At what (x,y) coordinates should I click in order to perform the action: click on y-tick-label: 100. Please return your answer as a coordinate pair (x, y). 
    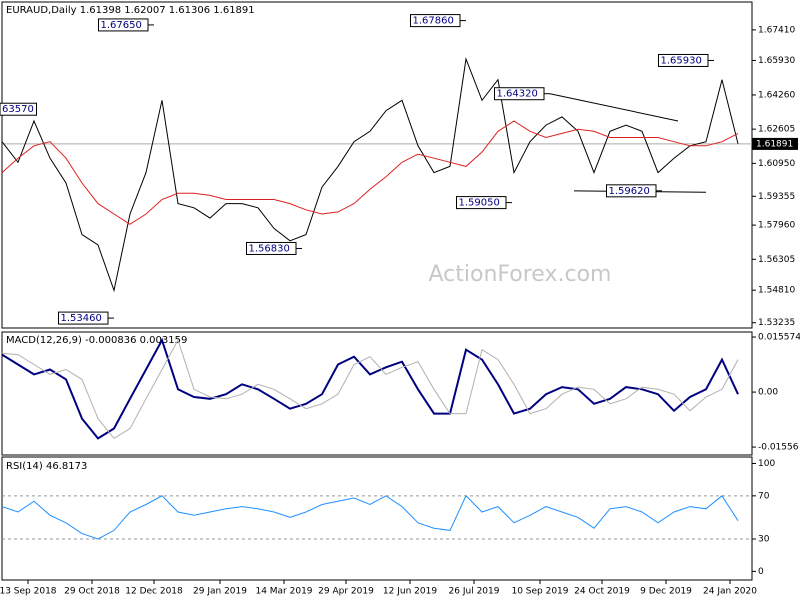
    Looking at the image, I should click on (766, 464).